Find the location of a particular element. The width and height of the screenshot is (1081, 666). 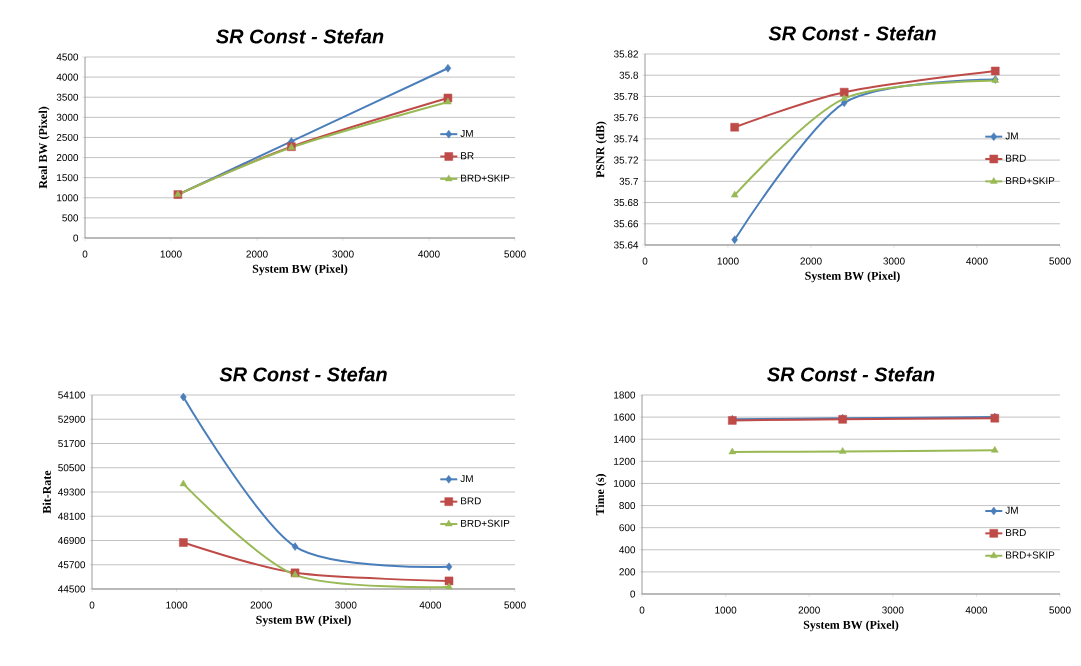

y-tick-label: 35.66 is located at coordinates (626, 224).